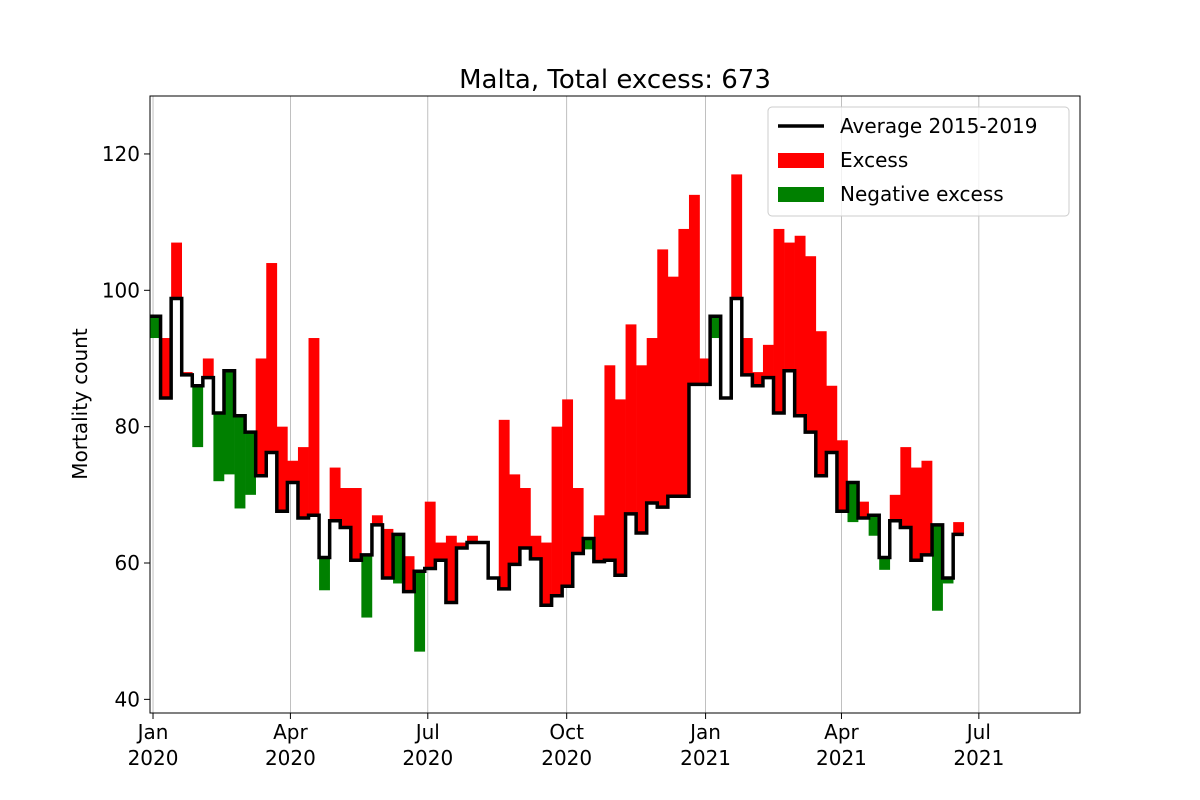 The width and height of the screenshot is (1200, 800). What do you see at coordinates (978, 745) in the screenshot?
I see `x-tick-label: Jul 2021` at bounding box center [978, 745].